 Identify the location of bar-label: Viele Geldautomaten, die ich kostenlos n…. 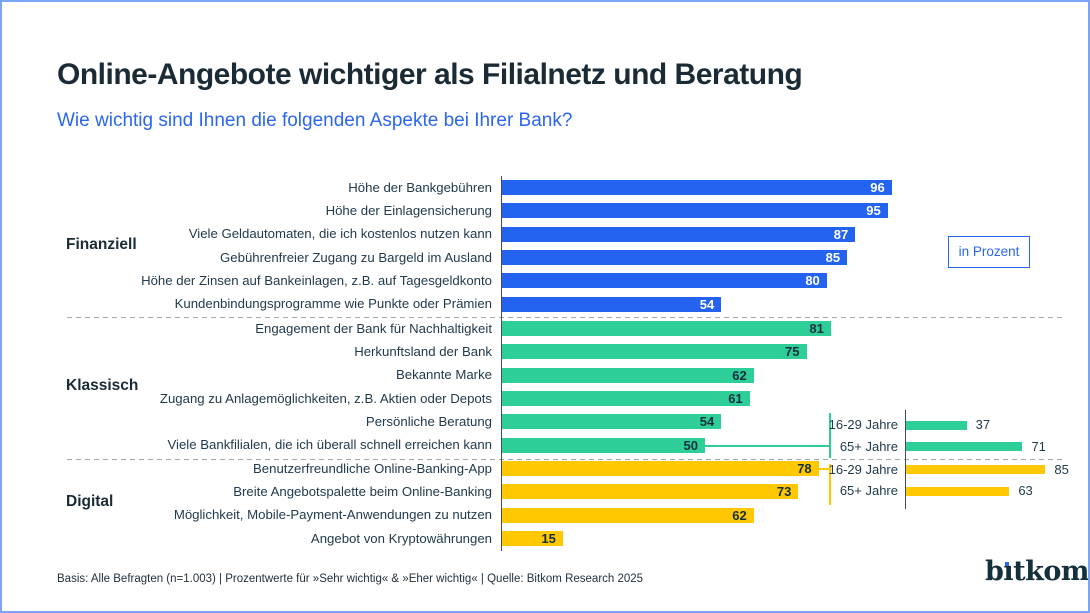
(340, 234).